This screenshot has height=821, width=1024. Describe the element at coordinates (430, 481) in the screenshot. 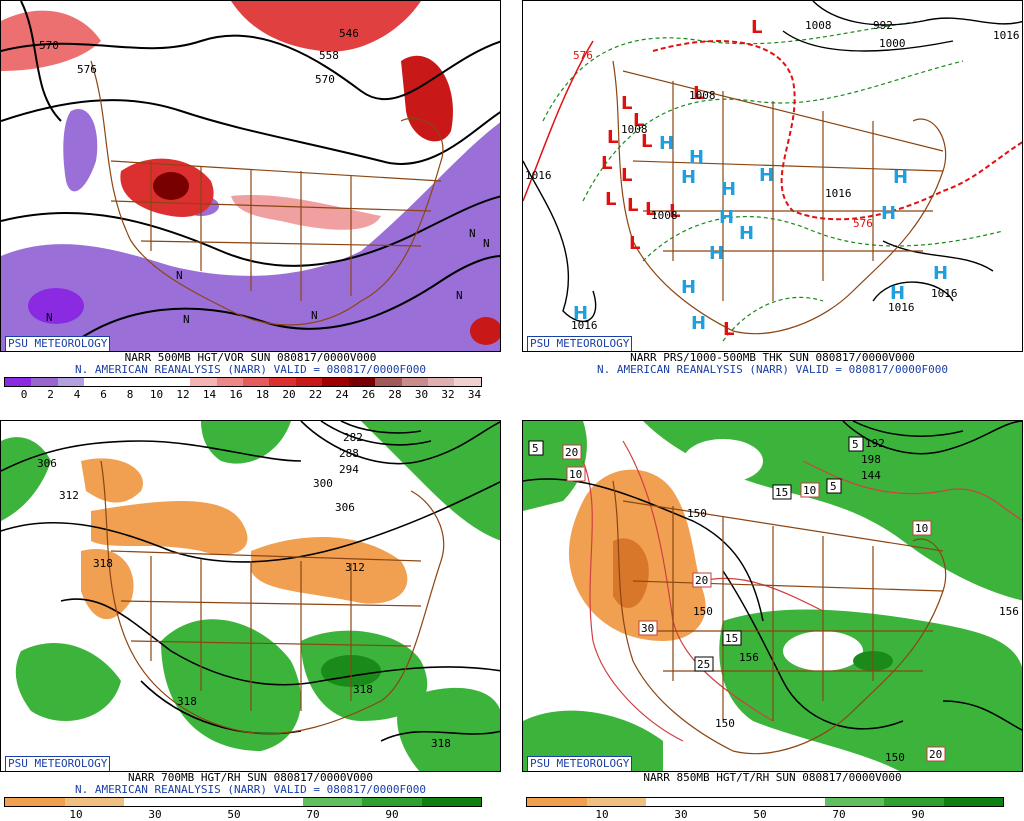

I see `moist-area-ne` at that location.